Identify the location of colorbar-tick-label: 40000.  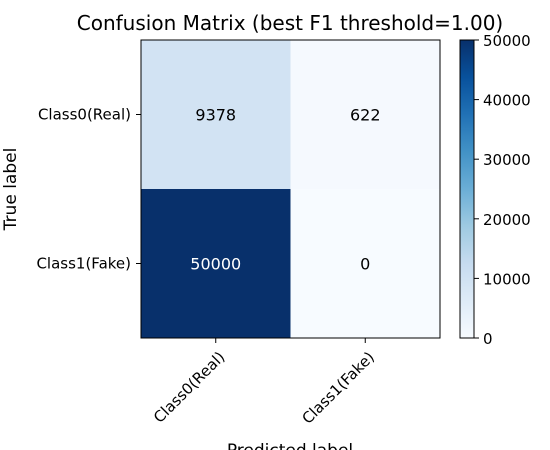
(507, 101).